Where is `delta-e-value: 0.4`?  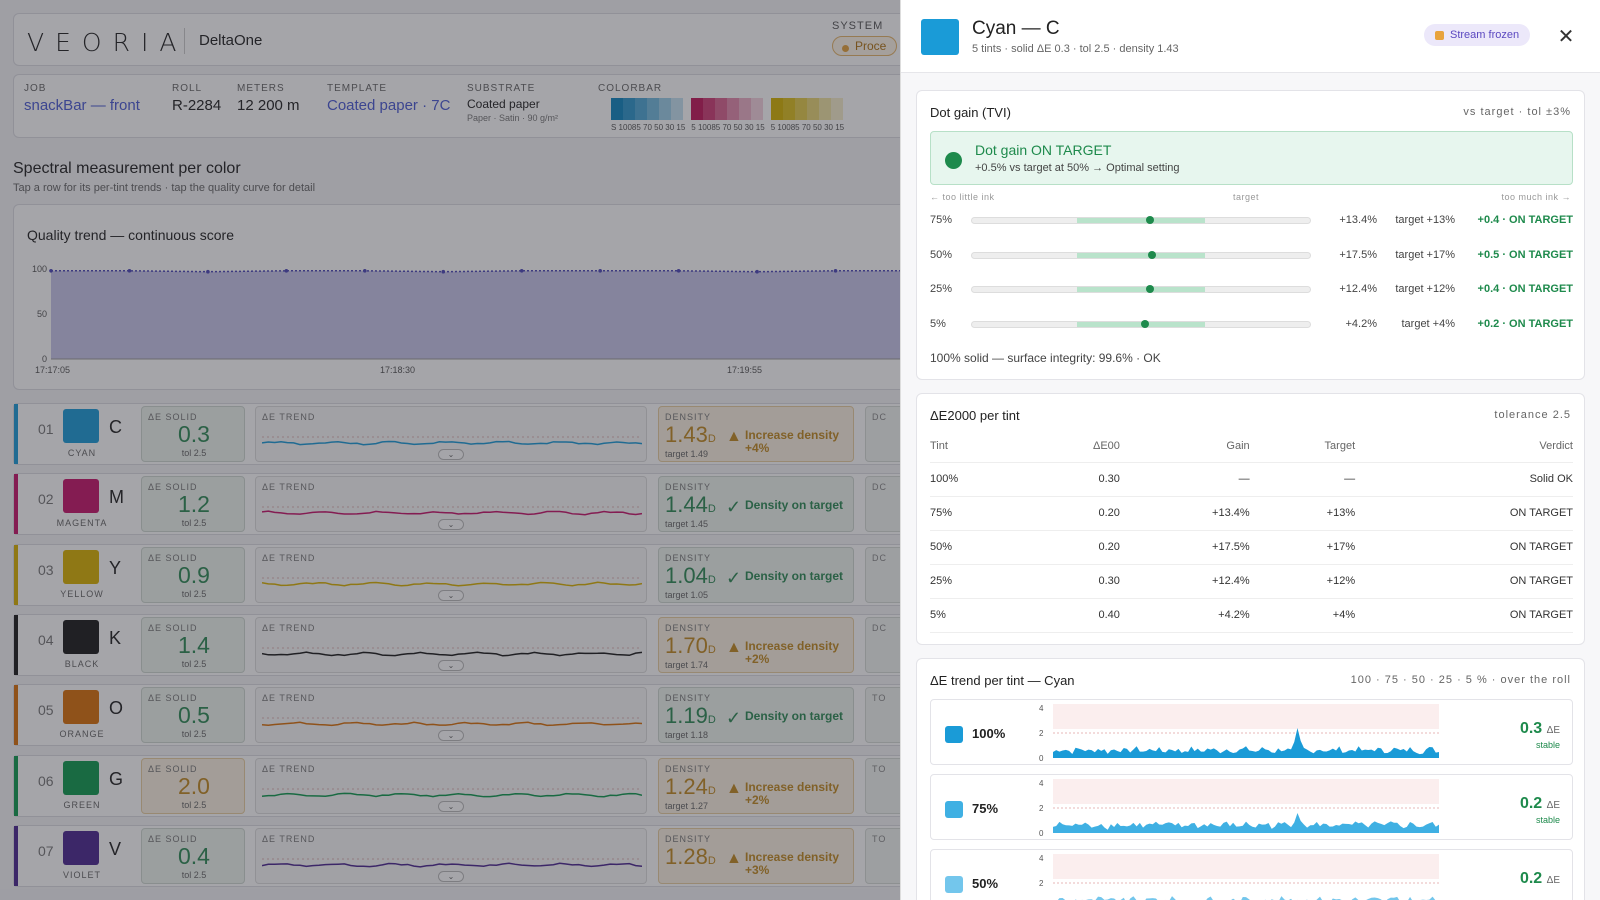 delta-e-value: 0.4 is located at coordinates (194, 855).